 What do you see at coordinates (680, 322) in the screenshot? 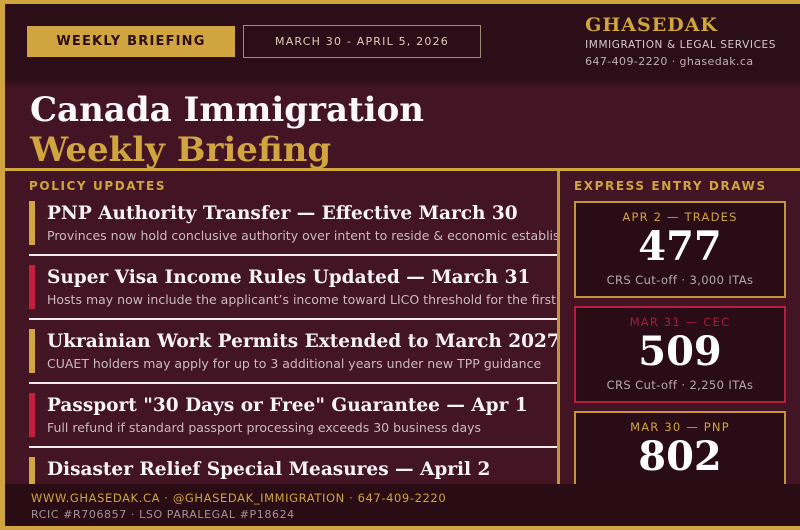
I see `draw-card-label: MAR 31 — CEC` at bounding box center [680, 322].